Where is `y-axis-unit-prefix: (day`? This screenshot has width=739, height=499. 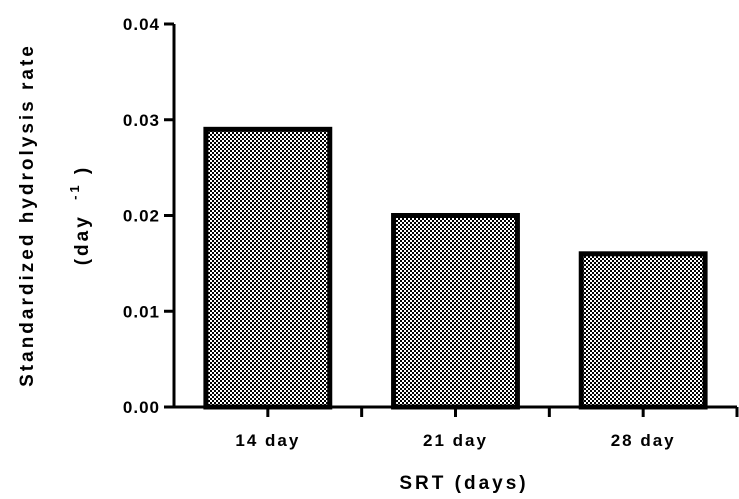
y-axis-unit-prefix: (day is located at coordinates (82, 239).